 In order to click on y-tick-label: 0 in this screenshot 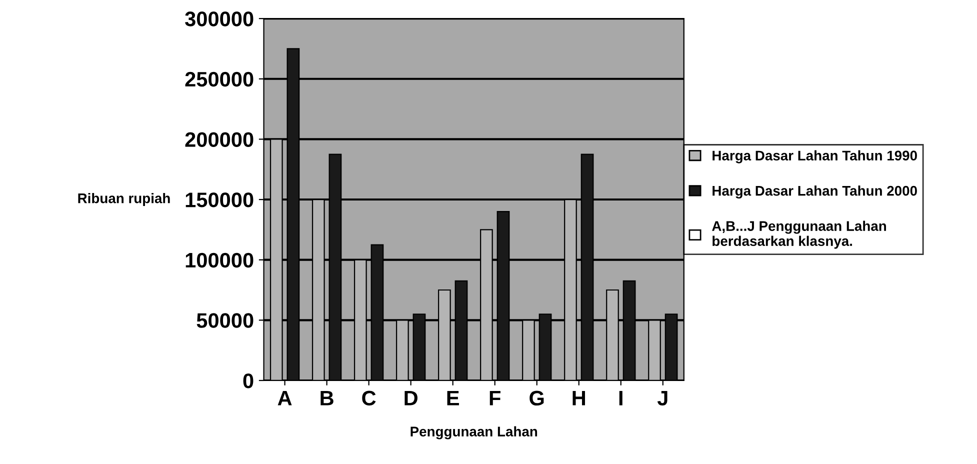, I will do `click(248, 380)`.